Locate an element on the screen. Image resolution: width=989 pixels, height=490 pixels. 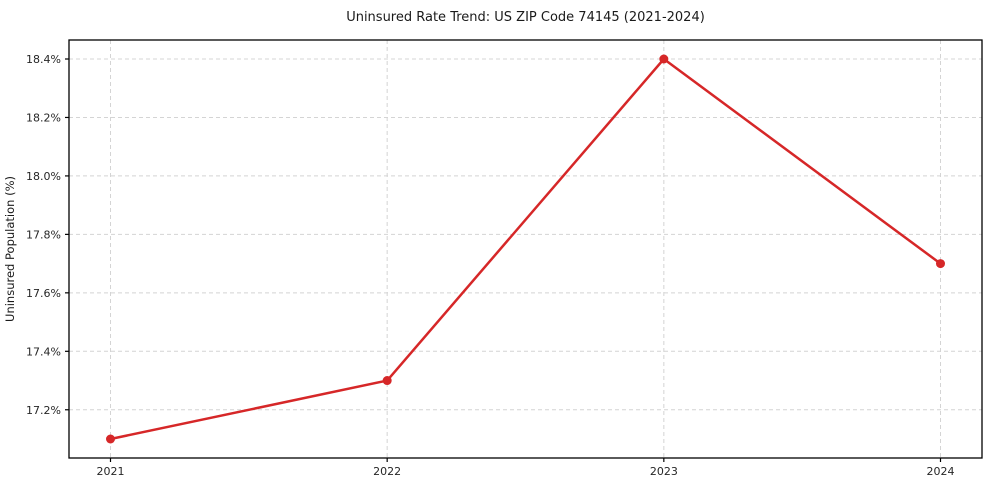
y-axis-title: Uninsured Population (%) is located at coordinates (10, 249).